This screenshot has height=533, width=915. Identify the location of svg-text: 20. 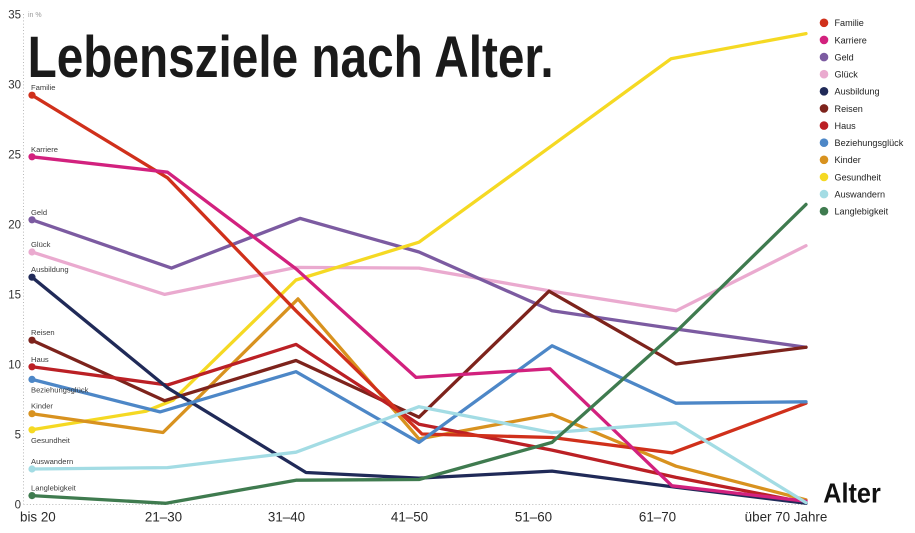
(14, 226).